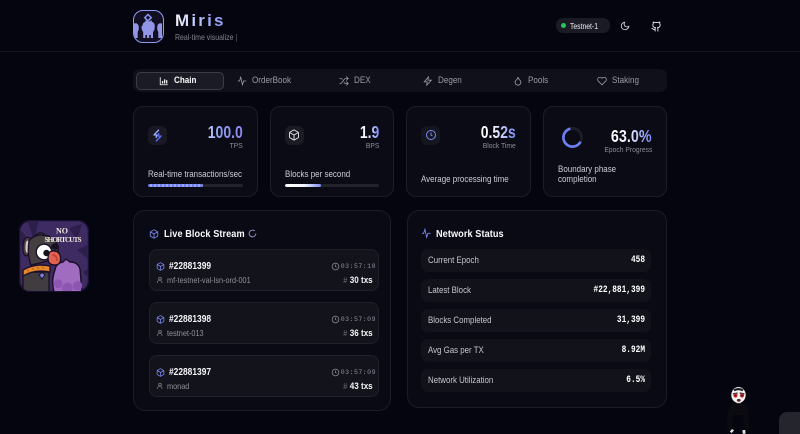 This screenshot has width=800, height=434. I want to click on svg-text: SHORTCUTS, so click(63, 240).